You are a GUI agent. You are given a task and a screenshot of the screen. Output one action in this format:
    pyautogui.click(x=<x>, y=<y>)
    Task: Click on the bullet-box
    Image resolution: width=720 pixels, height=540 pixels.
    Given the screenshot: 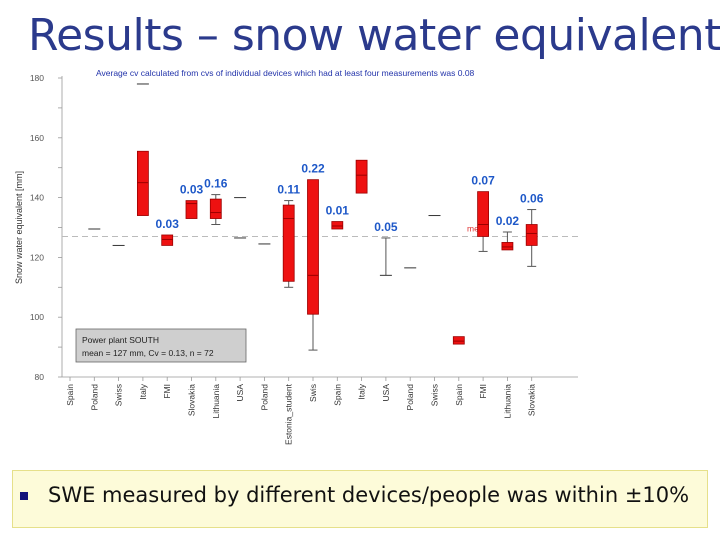 What is the action you would take?
    pyautogui.click(x=360, y=499)
    